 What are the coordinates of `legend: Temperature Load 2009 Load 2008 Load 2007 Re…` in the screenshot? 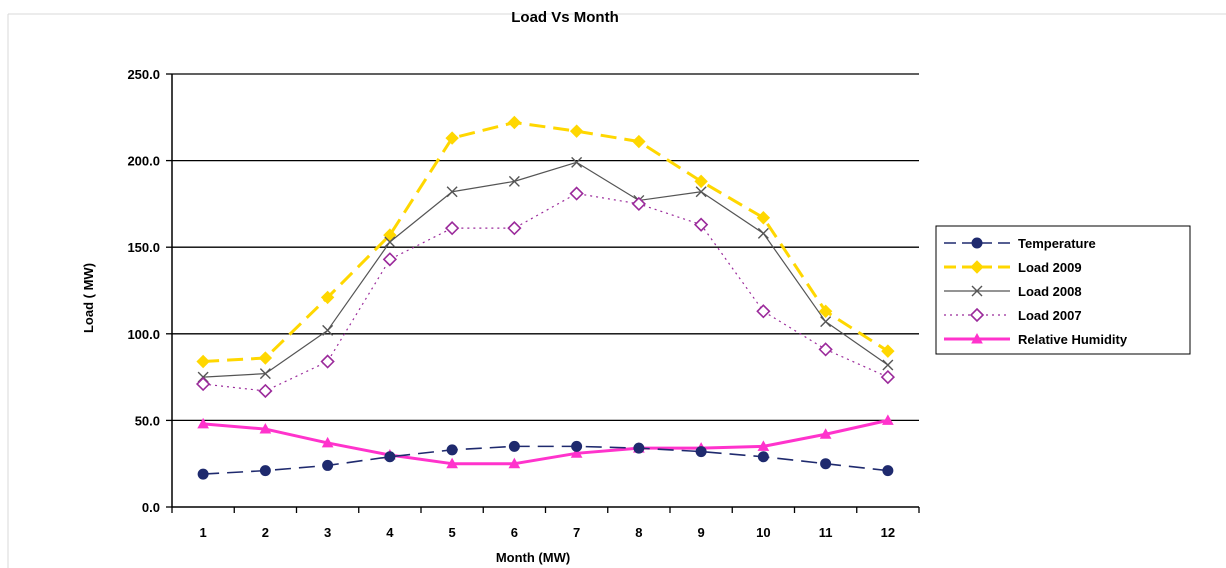 It's located at (1063, 290).